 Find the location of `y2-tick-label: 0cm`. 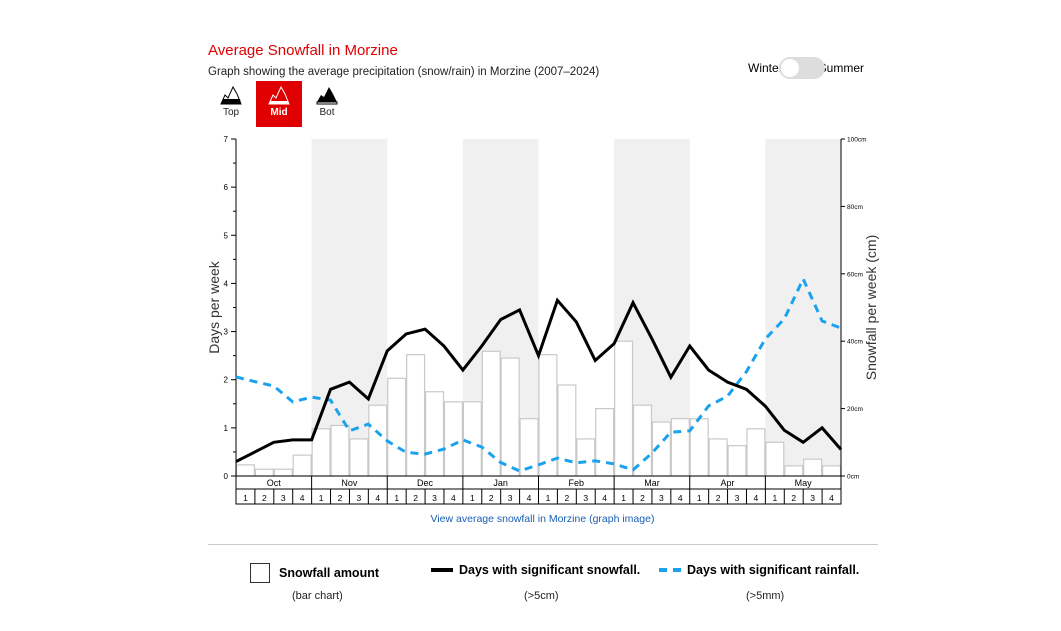

y2-tick-label: 0cm is located at coordinates (853, 477).